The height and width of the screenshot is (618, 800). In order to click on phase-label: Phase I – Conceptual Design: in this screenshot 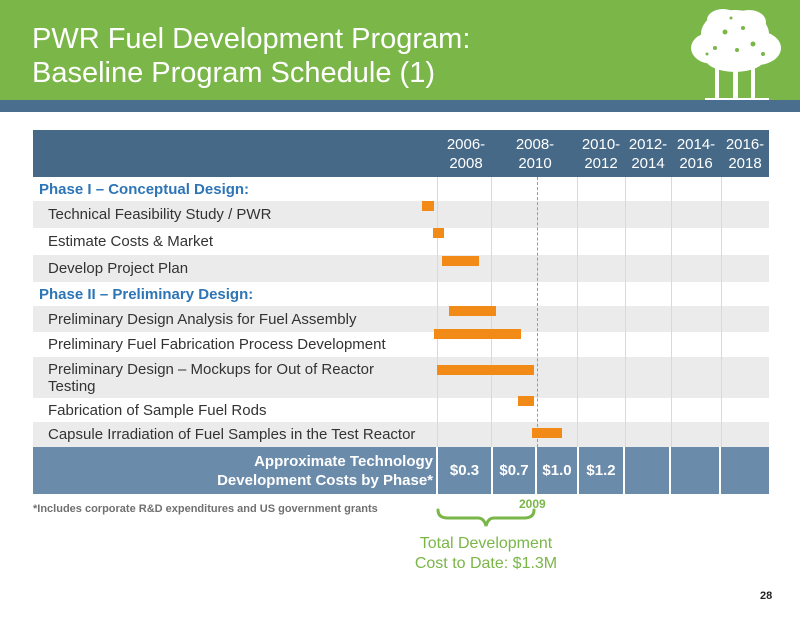, I will do `click(144, 189)`.